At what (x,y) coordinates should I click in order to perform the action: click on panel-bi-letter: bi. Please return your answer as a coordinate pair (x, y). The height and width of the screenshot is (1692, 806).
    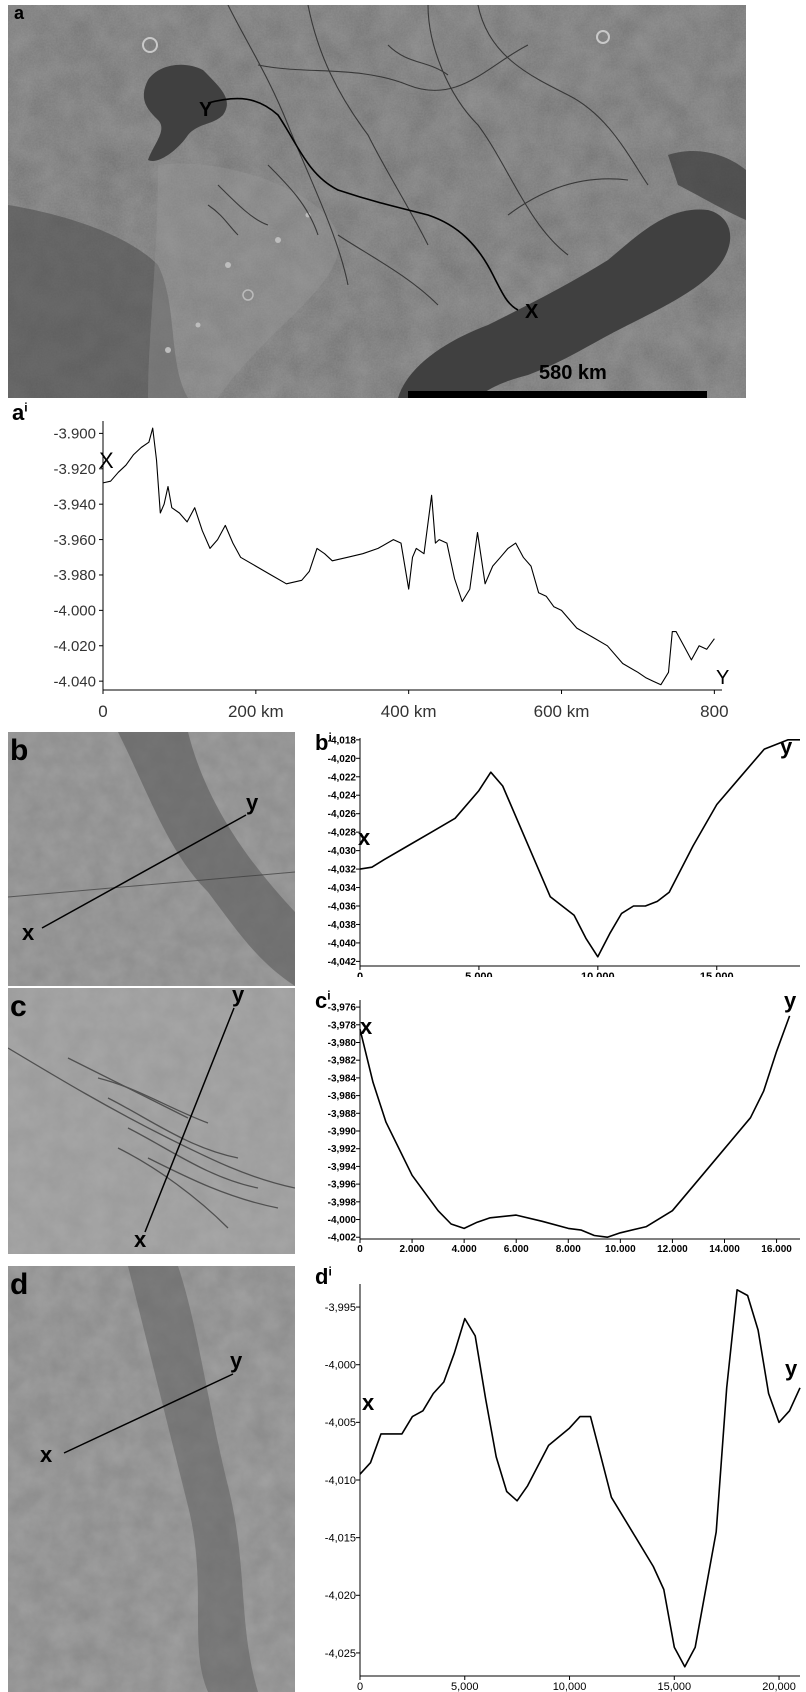
    Looking at the image, I should click on (323, 743).